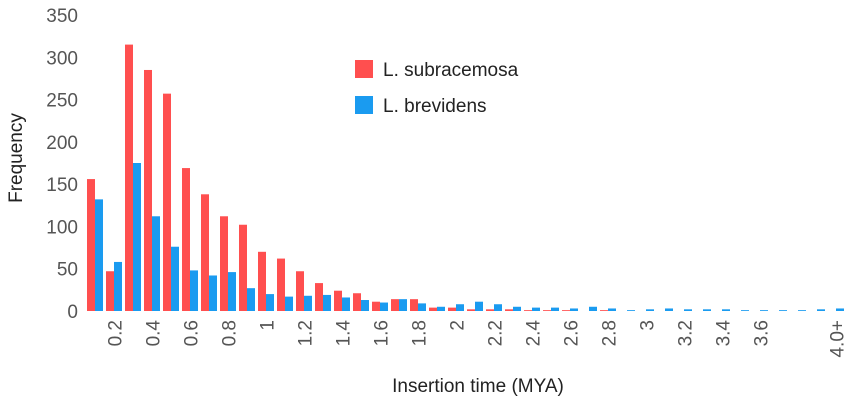 The width and height of the screenshot is (850, 400). Describe the element at coordinates (268, 325) in the screenshot. I see `x-tick-label: 1` at that location.